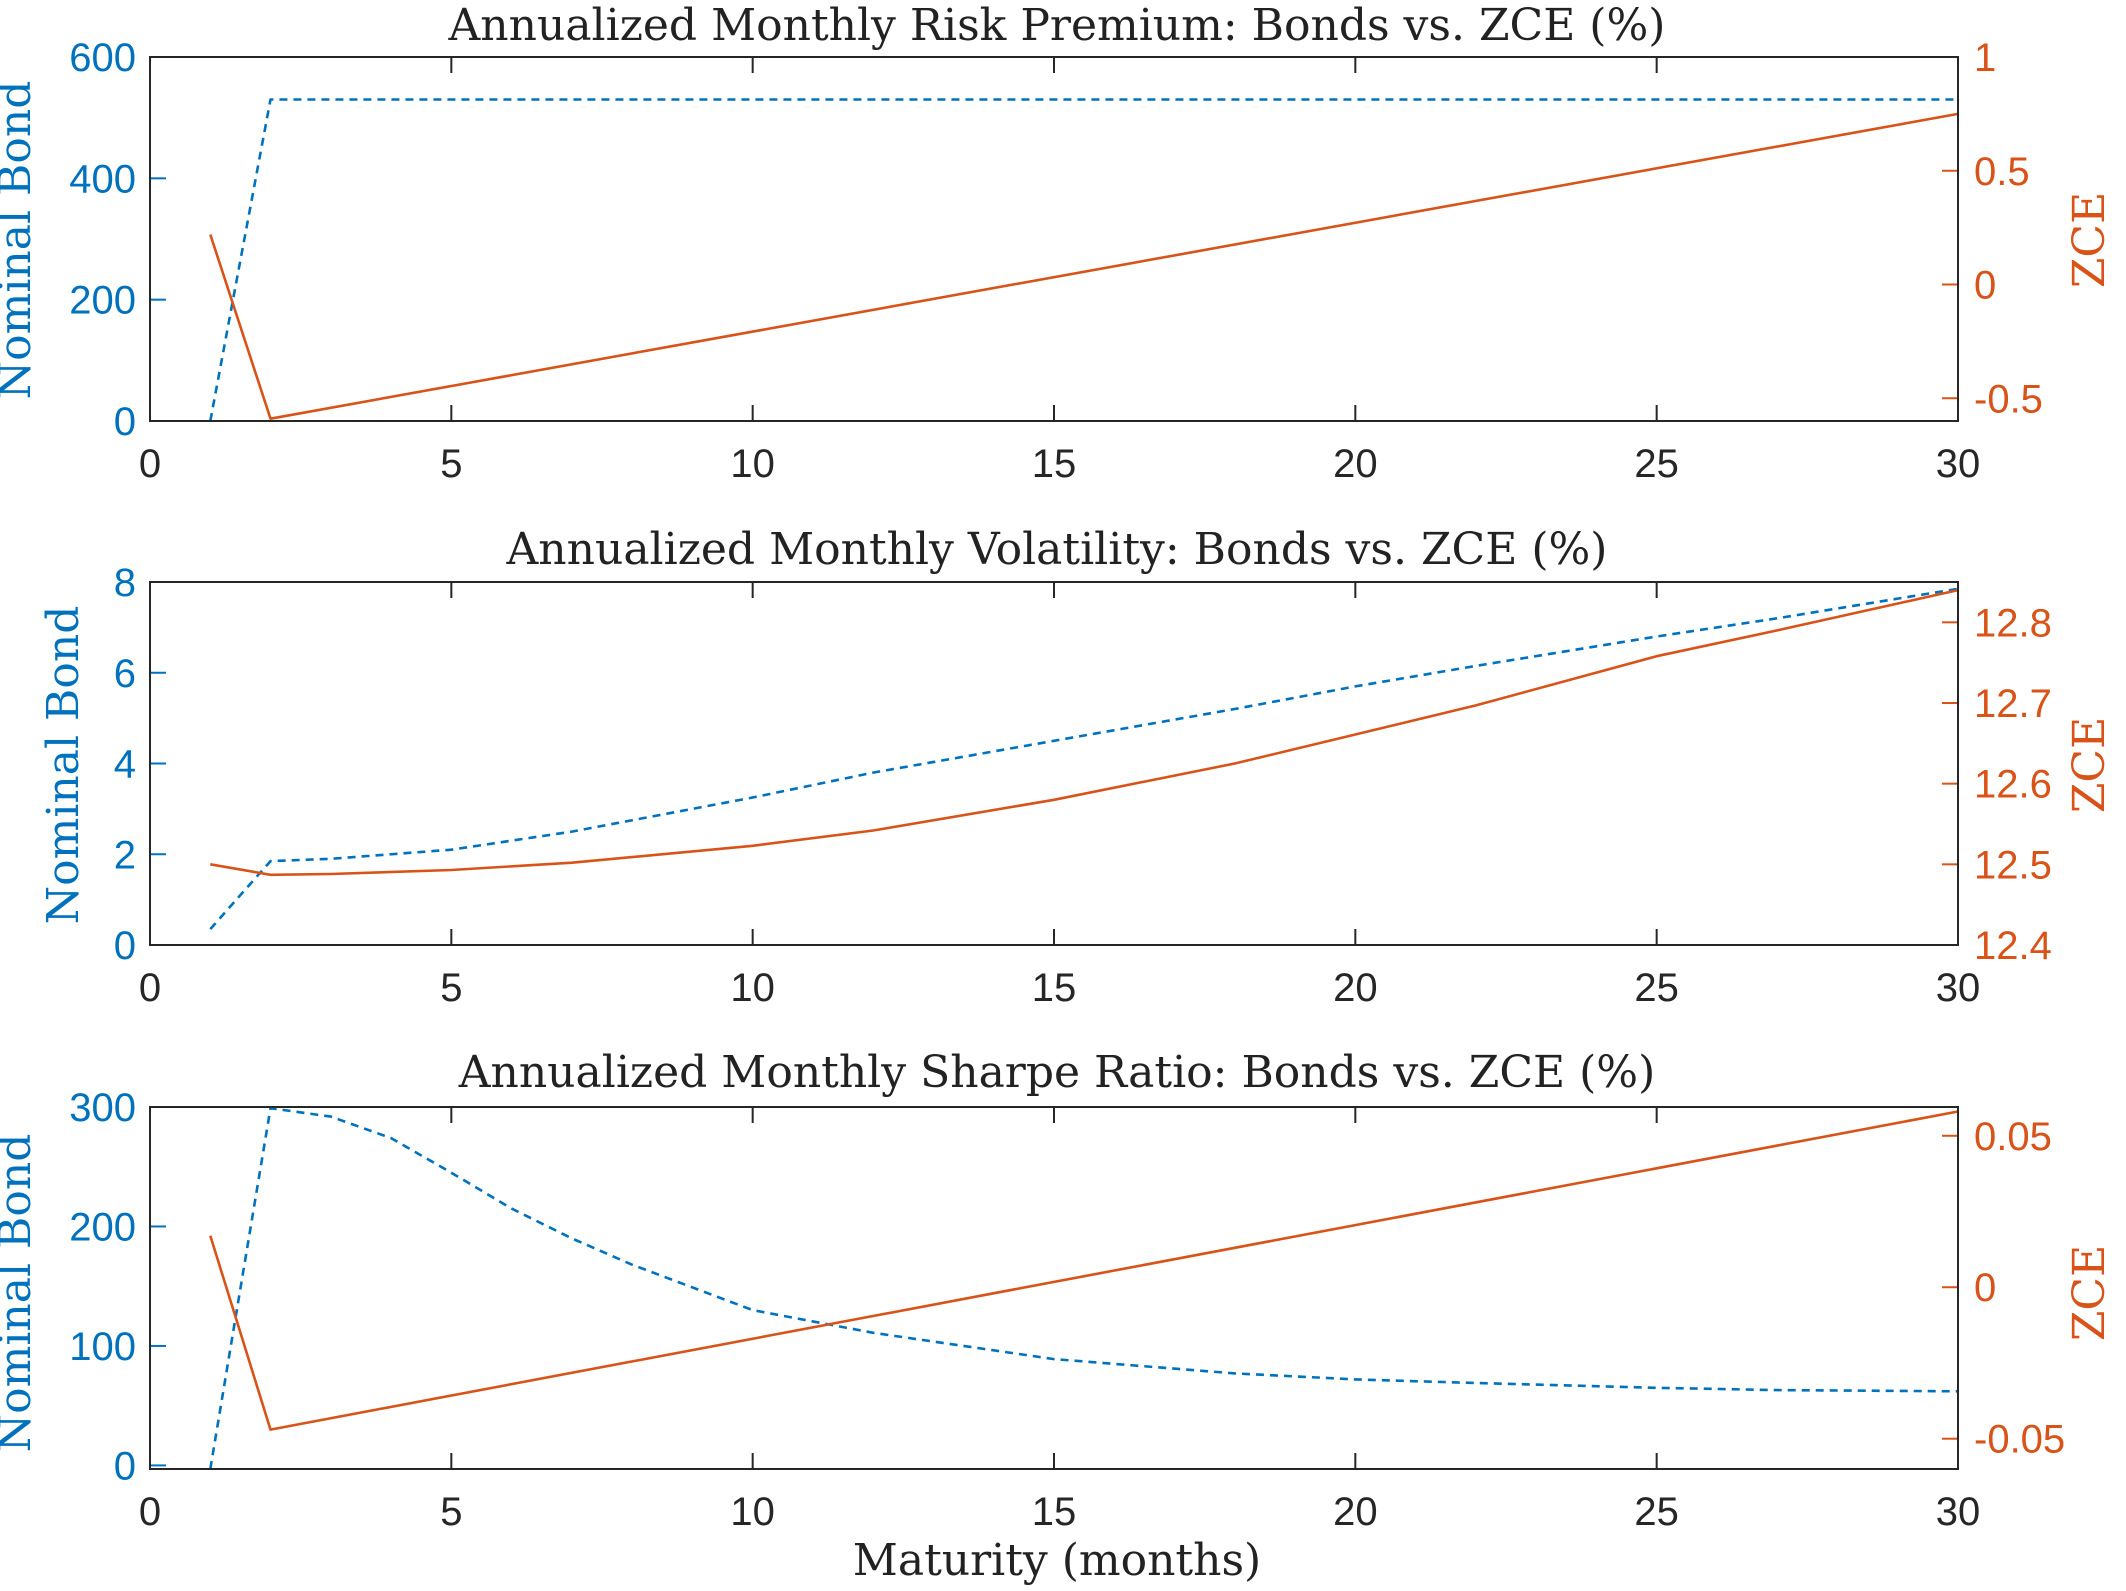 Image resolution: width=2126 pixels, height=1591 pixels. I want to click on left-y-tick-label: 400, so click(102, 179).